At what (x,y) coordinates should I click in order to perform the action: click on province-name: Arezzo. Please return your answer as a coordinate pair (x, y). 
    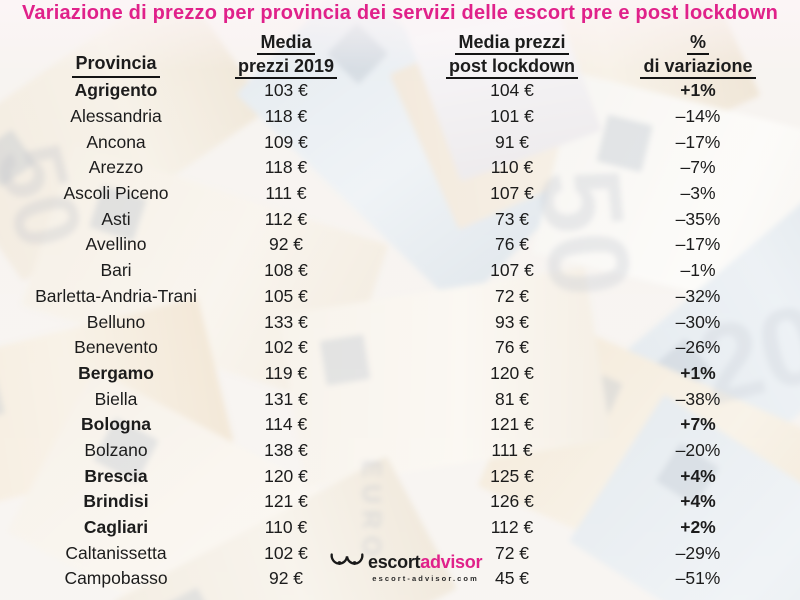
    Looking at the image, I should click on (116, 167).